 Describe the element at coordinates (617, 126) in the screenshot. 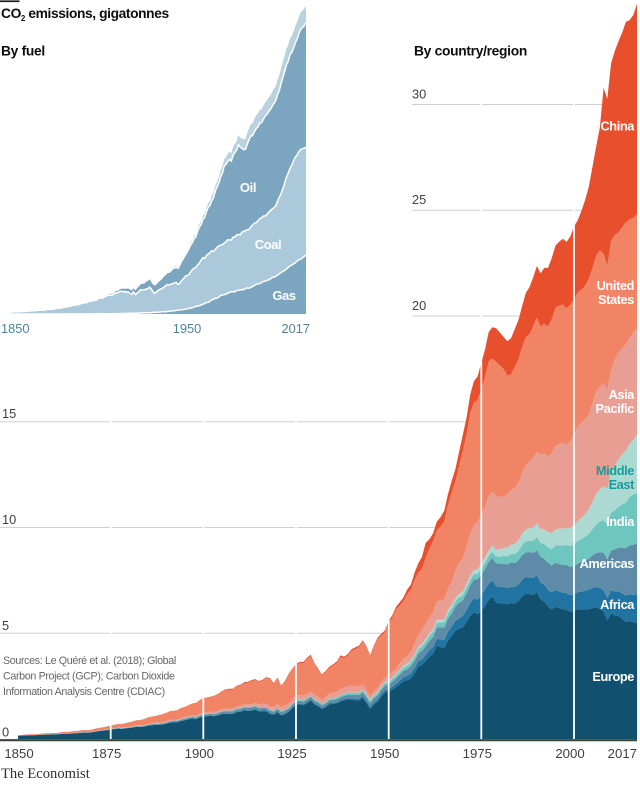

I see `svg-text: China` at that location.